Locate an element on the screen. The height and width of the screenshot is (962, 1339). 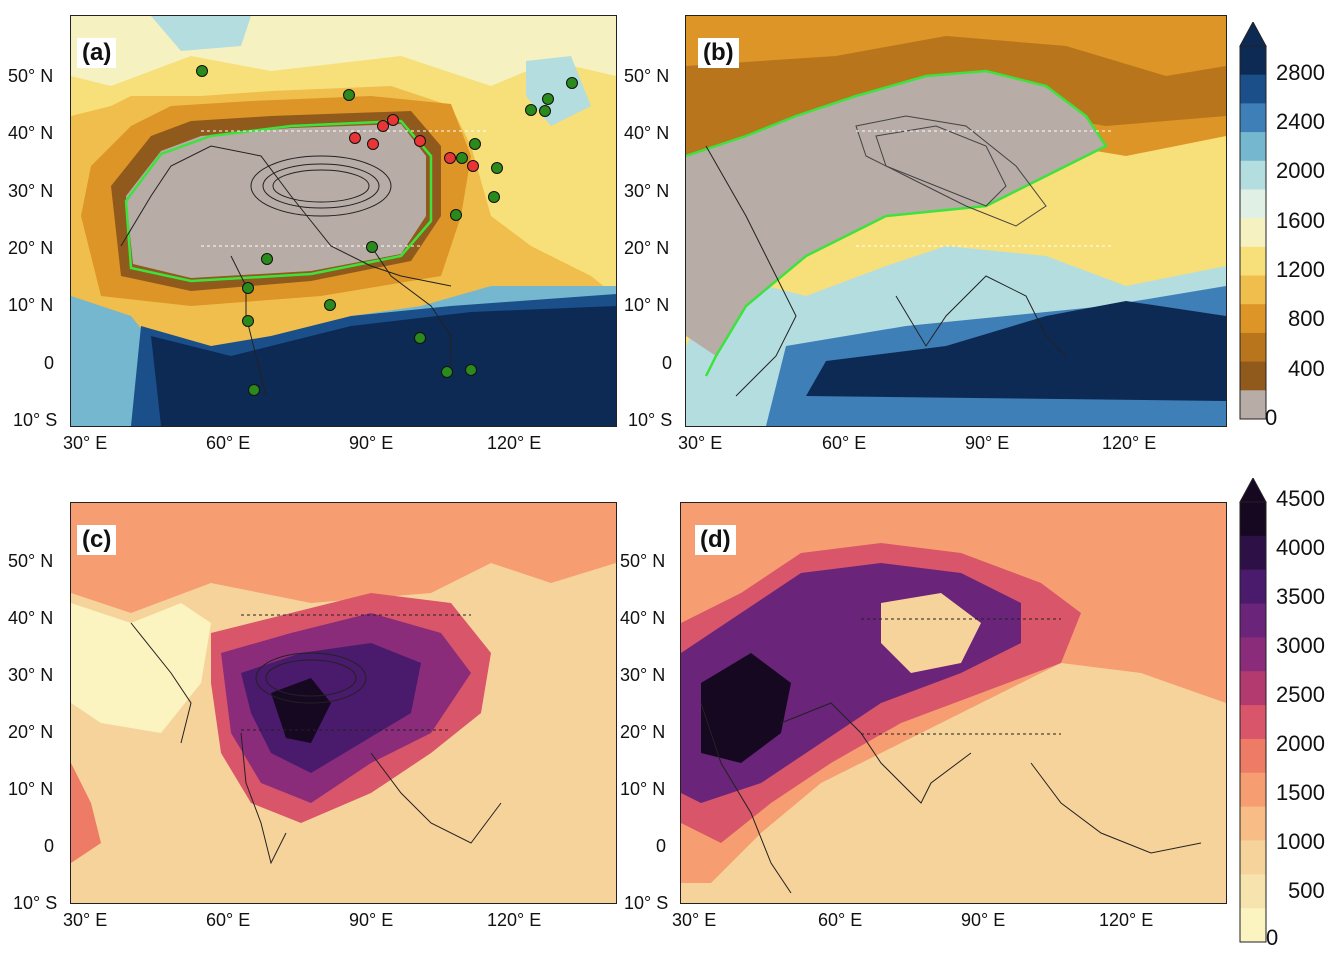
colorbar-label: 3000 is located at coordinates (1300, 645).